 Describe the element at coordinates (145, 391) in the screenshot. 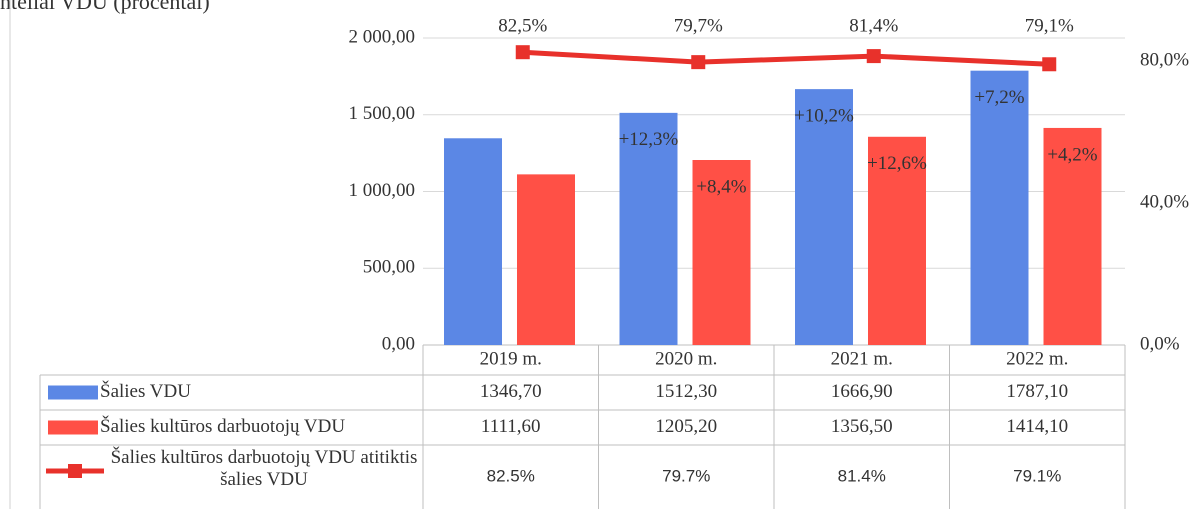

I see `legend-label: Šalies VDU` at that location.